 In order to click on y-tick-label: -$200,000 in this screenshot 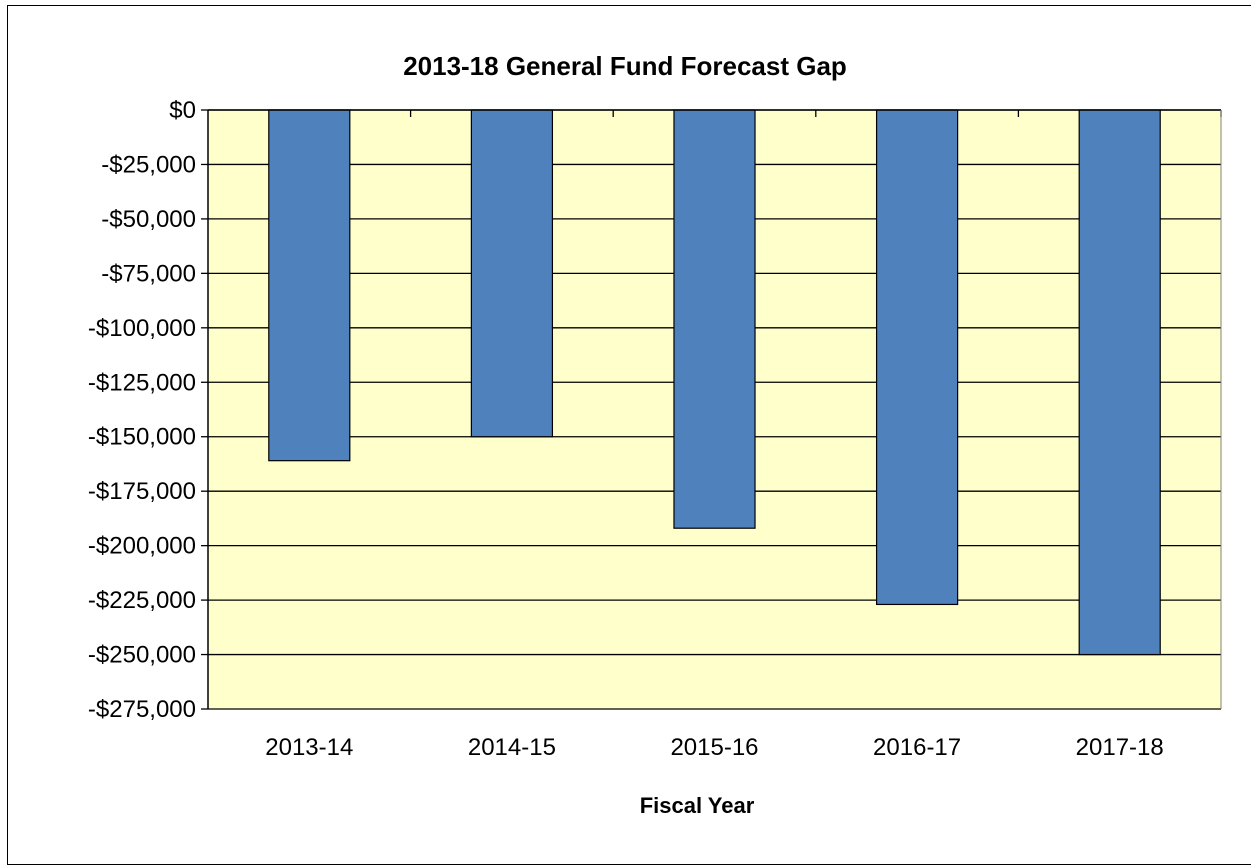, I will do `click(142, 546)`.